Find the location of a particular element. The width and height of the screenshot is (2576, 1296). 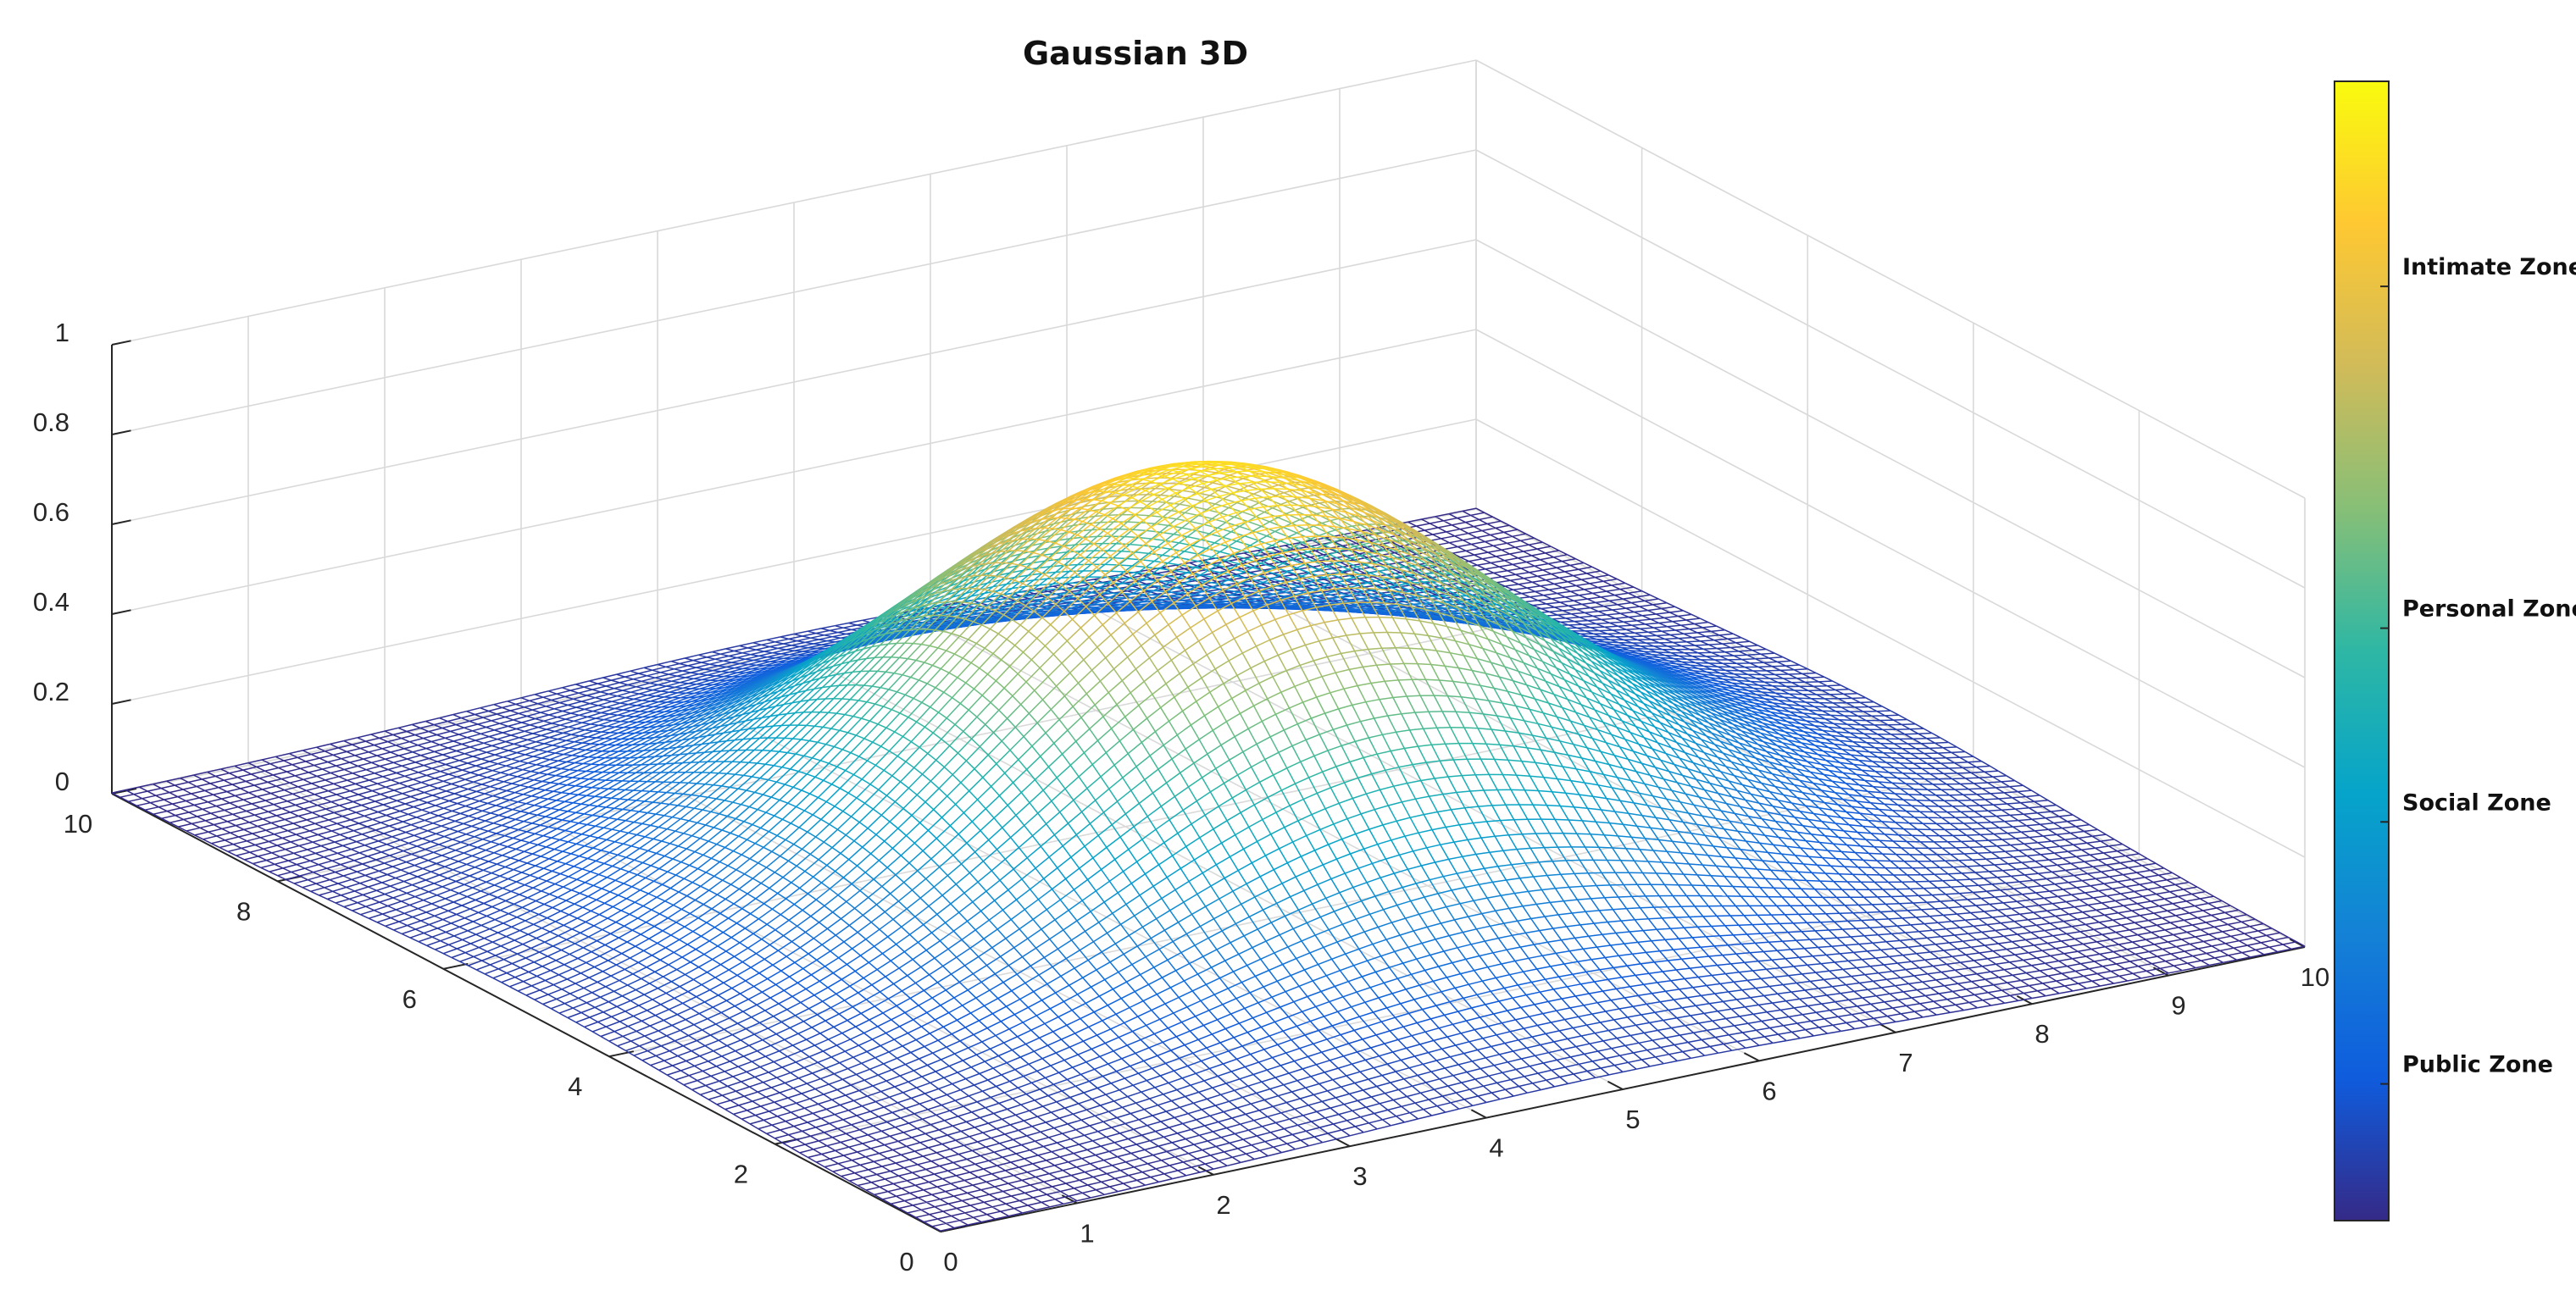

x-tick-label: 2 is located at coordinates (1223, 1205).